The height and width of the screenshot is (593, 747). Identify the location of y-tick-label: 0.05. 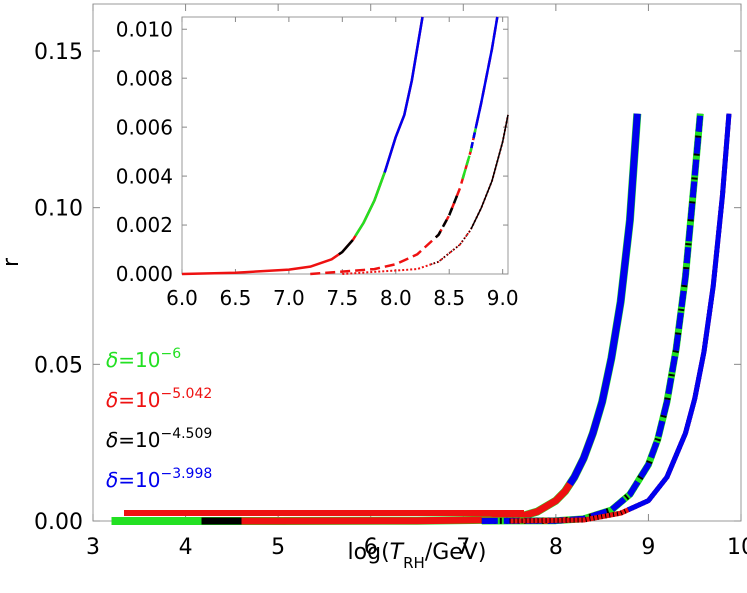
(58, 365).